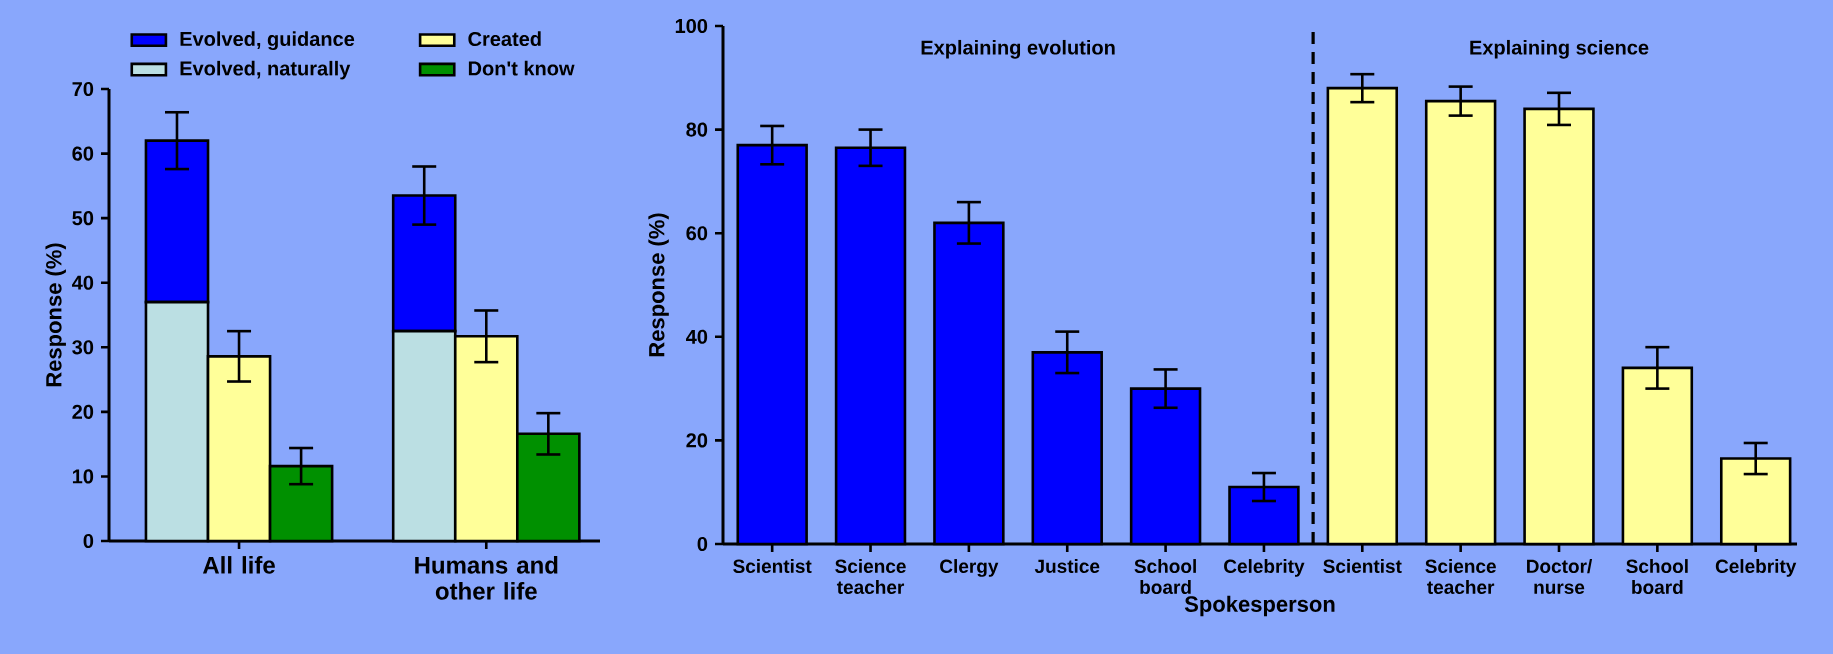  Describe the element at coordinates (265, 70) in the screenshot. I see `legend-label: Evolved, naturally` at that location.